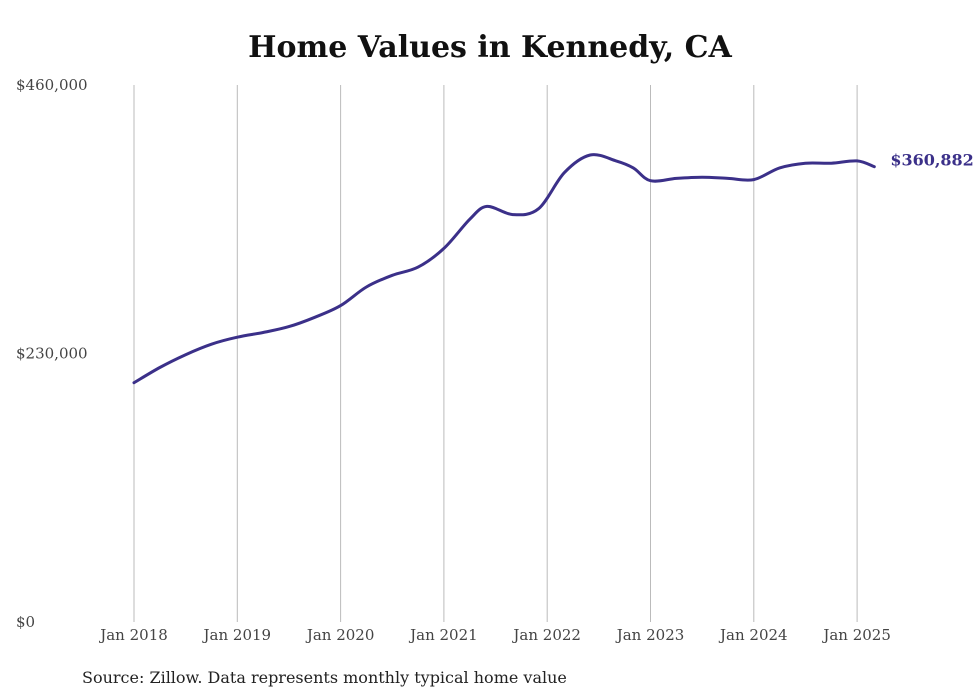 Image resolution: width=980 pixels, height=699 pixels. What do you see at coordinates (443, 635) in the screenshot?
I see `x-tick-label: Jan 2021` at bounding box center [443, 635].